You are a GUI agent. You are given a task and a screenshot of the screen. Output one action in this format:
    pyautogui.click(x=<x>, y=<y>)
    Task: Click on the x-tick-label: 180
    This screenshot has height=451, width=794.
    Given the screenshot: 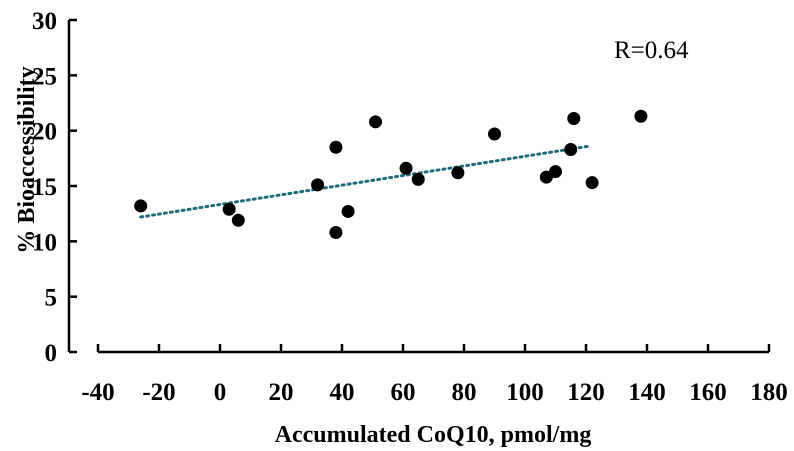 What is the action you would take?
    pyautogui.click(x=769, y=392)
    